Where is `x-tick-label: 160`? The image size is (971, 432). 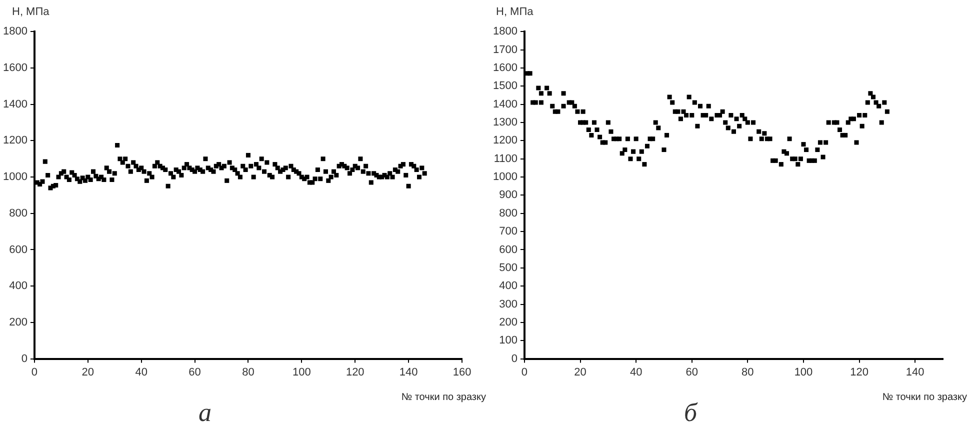
x-tick-label: 160 is located at coordinates (462, 372).